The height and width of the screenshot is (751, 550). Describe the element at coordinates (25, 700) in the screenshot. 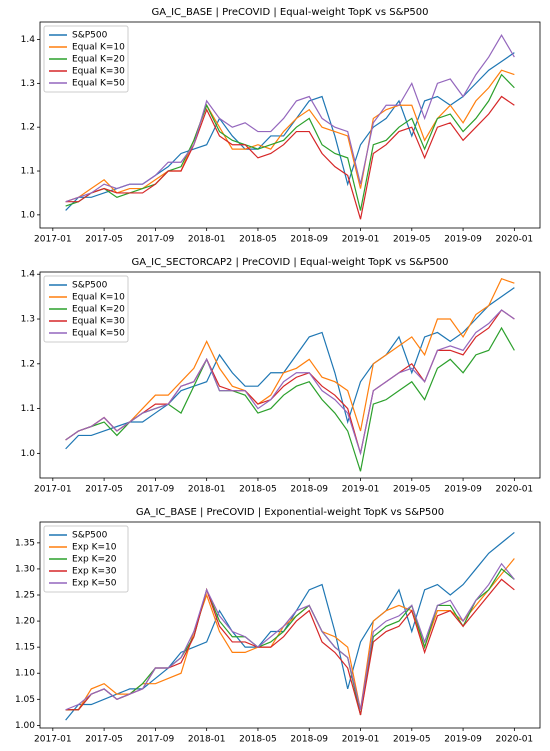

I see `y-tick-label: 1.05` at that location.